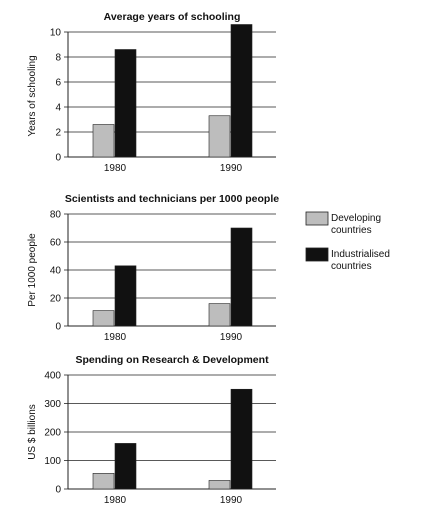 The image size is (441, 517). Describe the element at coordinates (56, 271) in the screenshot. I see `y-tick-label: 40` at that location.